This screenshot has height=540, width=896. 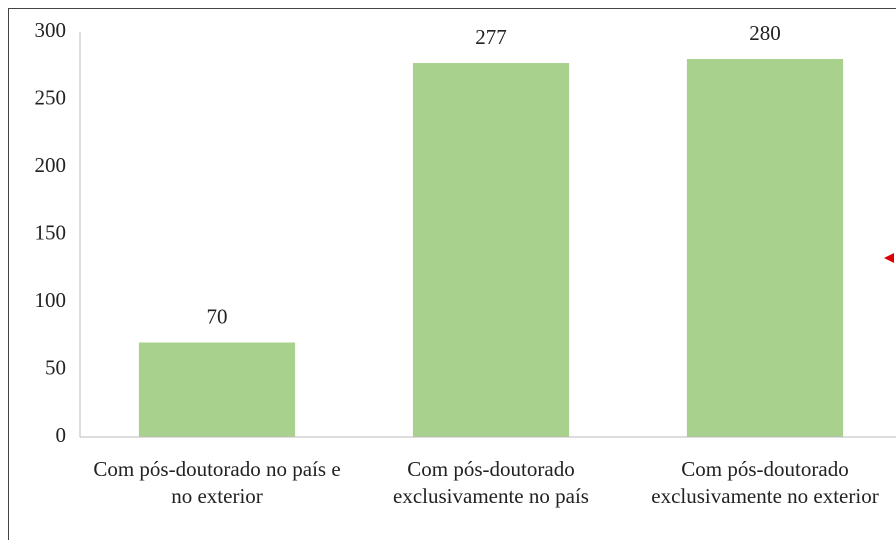 I want to click on y-tick-label: 100, so click(x=51, y=300).